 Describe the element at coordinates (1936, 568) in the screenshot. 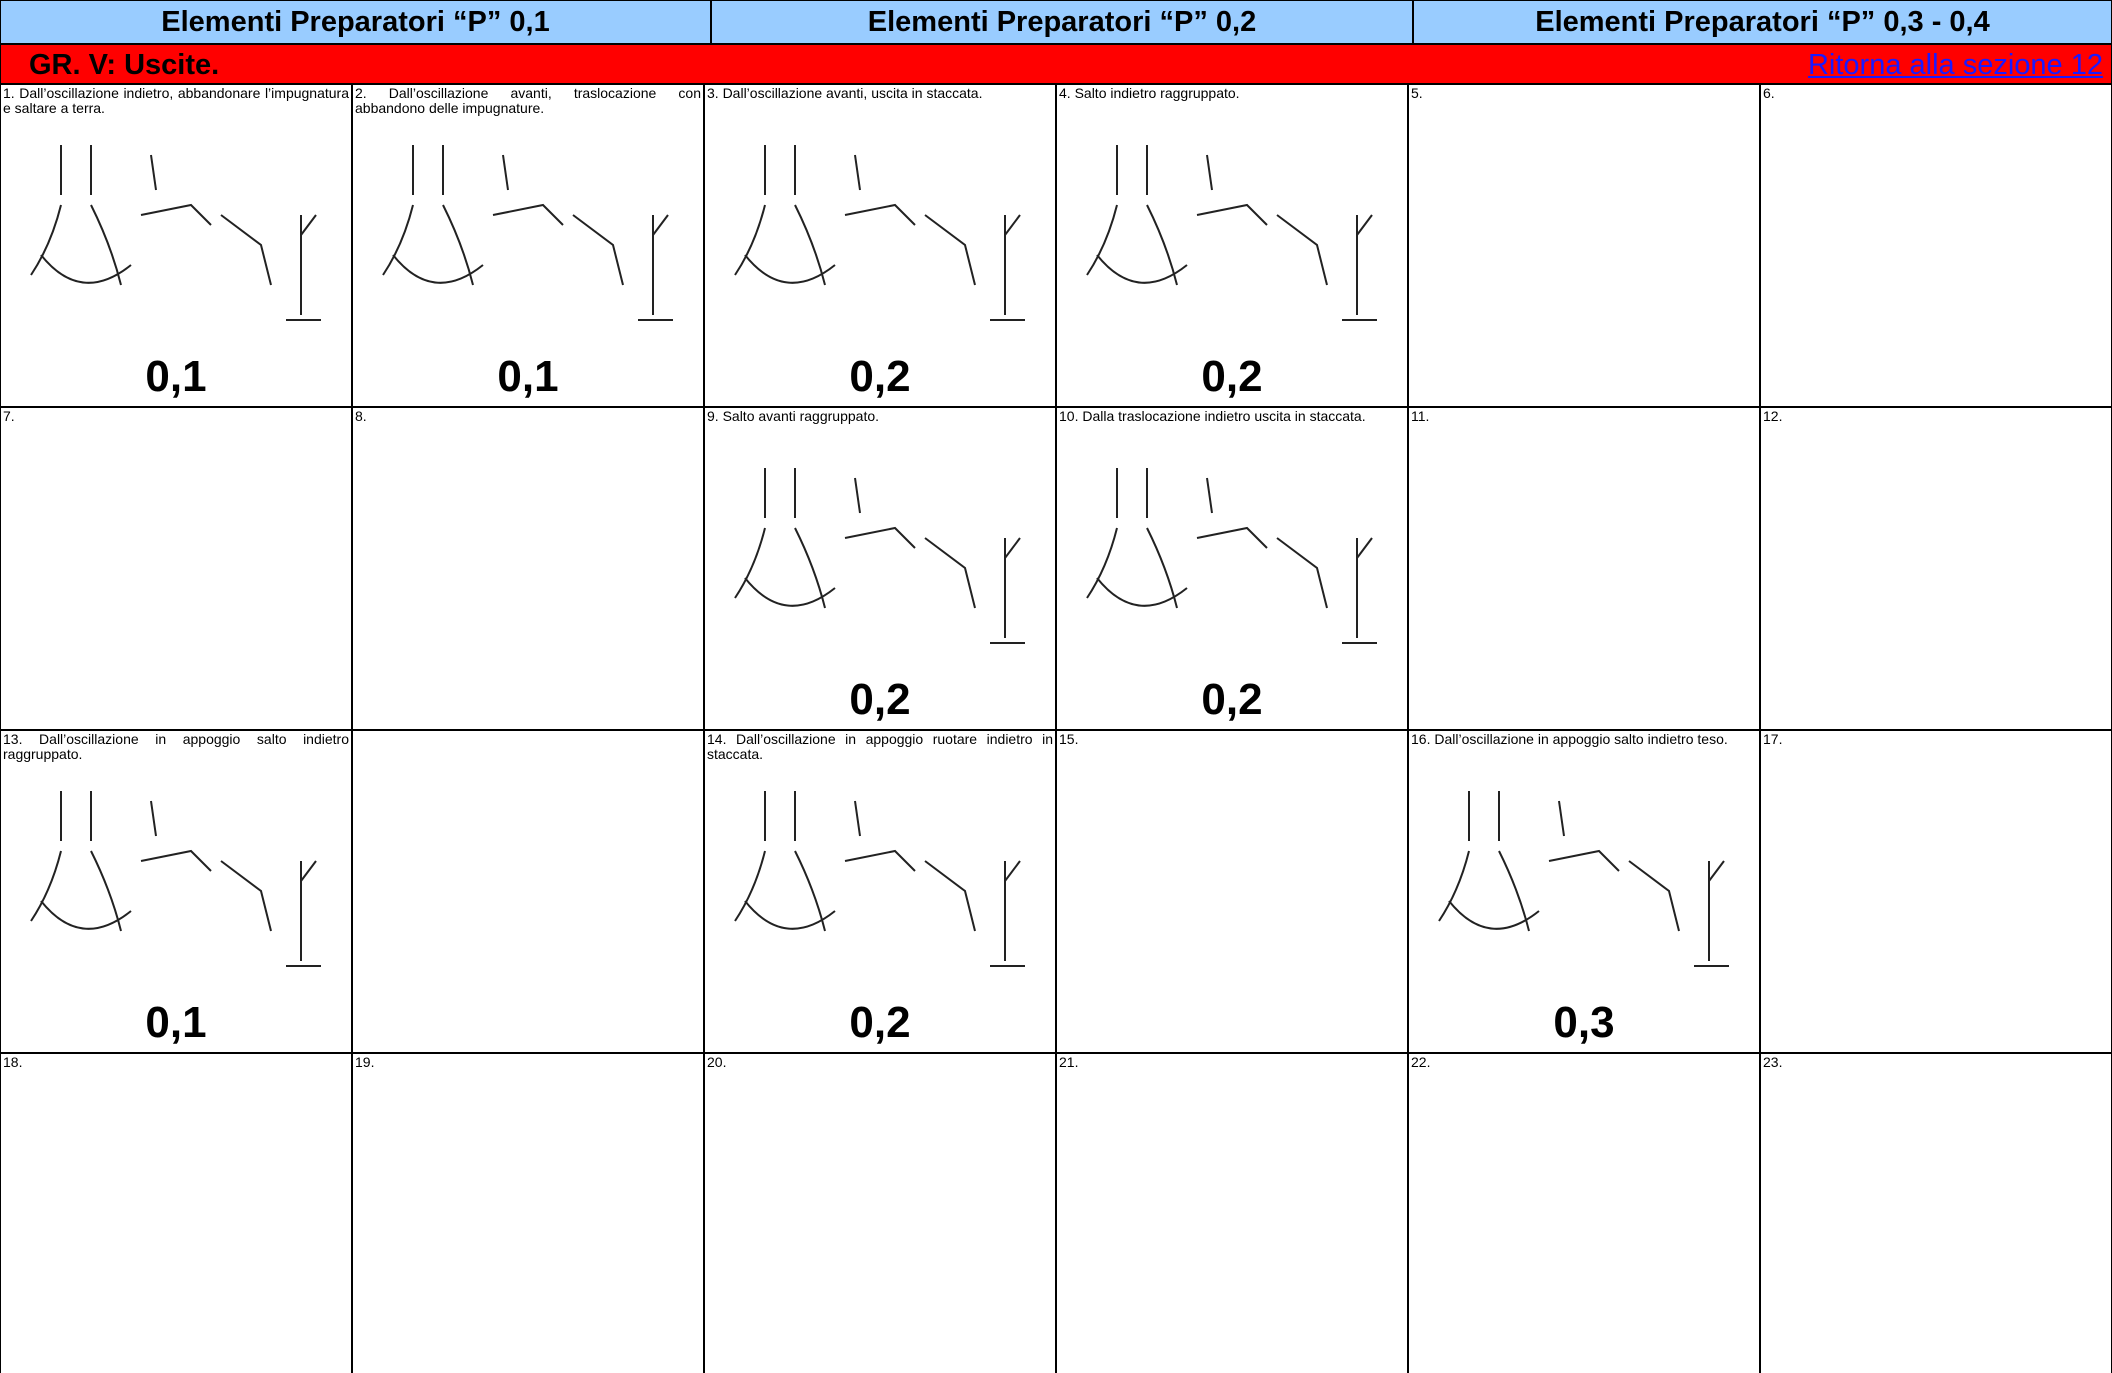

I see `cell: 12.` at that location.